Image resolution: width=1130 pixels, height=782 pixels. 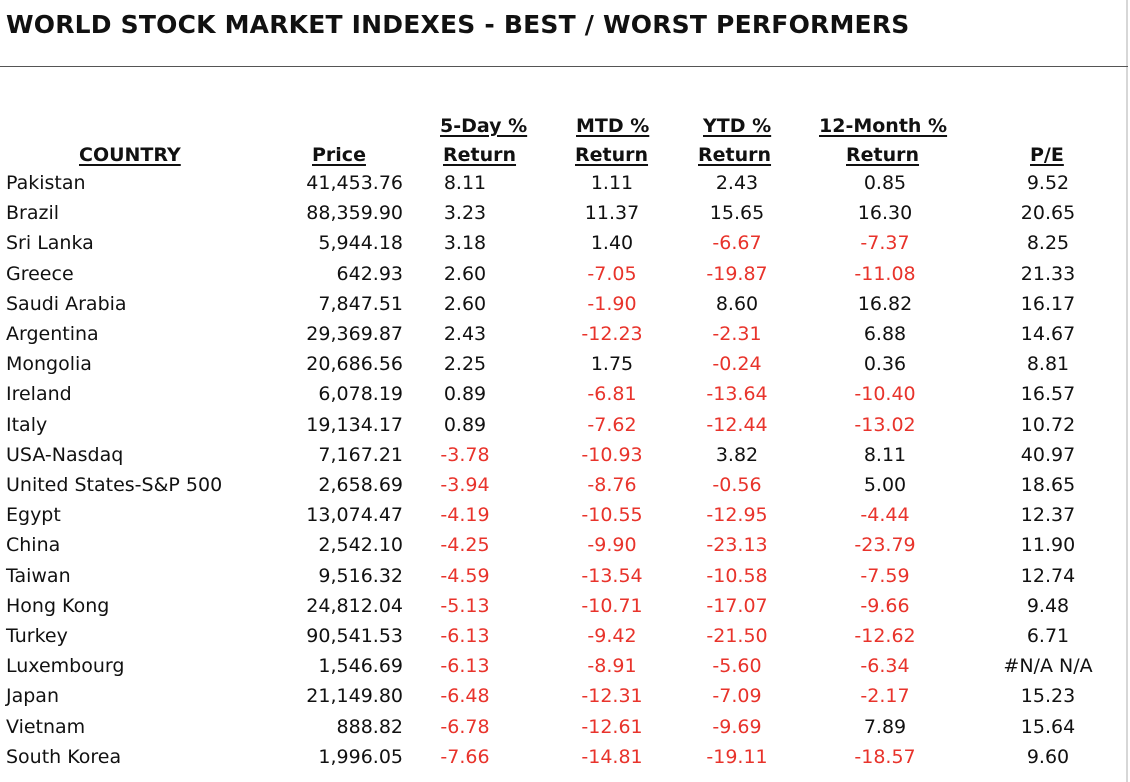 I want to click on return-ytd-cell: -13.64, so click(x=737, y=394).